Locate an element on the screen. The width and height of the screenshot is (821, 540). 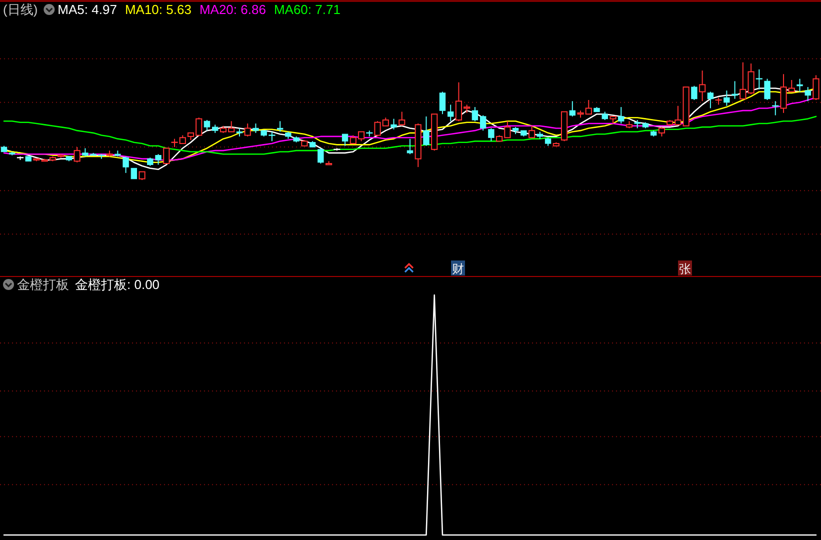
chart-title: (日线) is located at coordinates (20, 9).